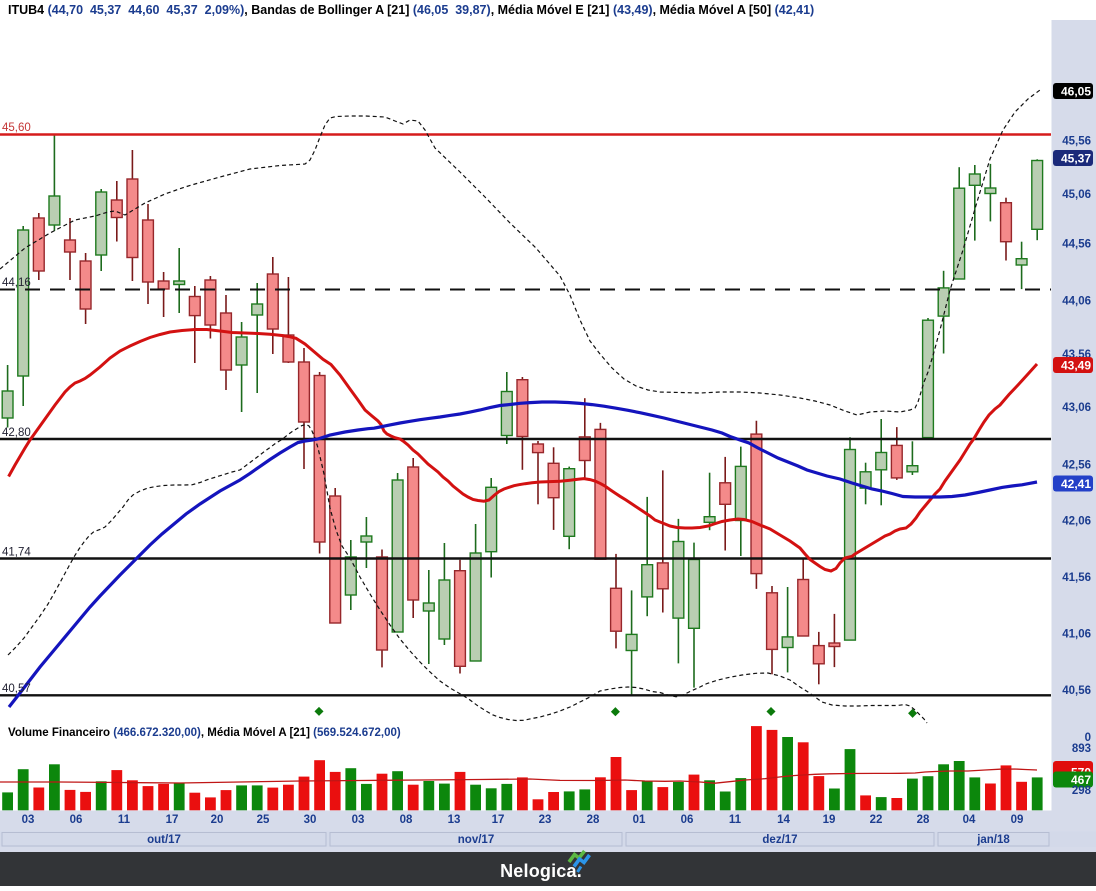 This screenshot has width=1096, height=891. I want to click on svg-text: 893, so click(1081, 749).